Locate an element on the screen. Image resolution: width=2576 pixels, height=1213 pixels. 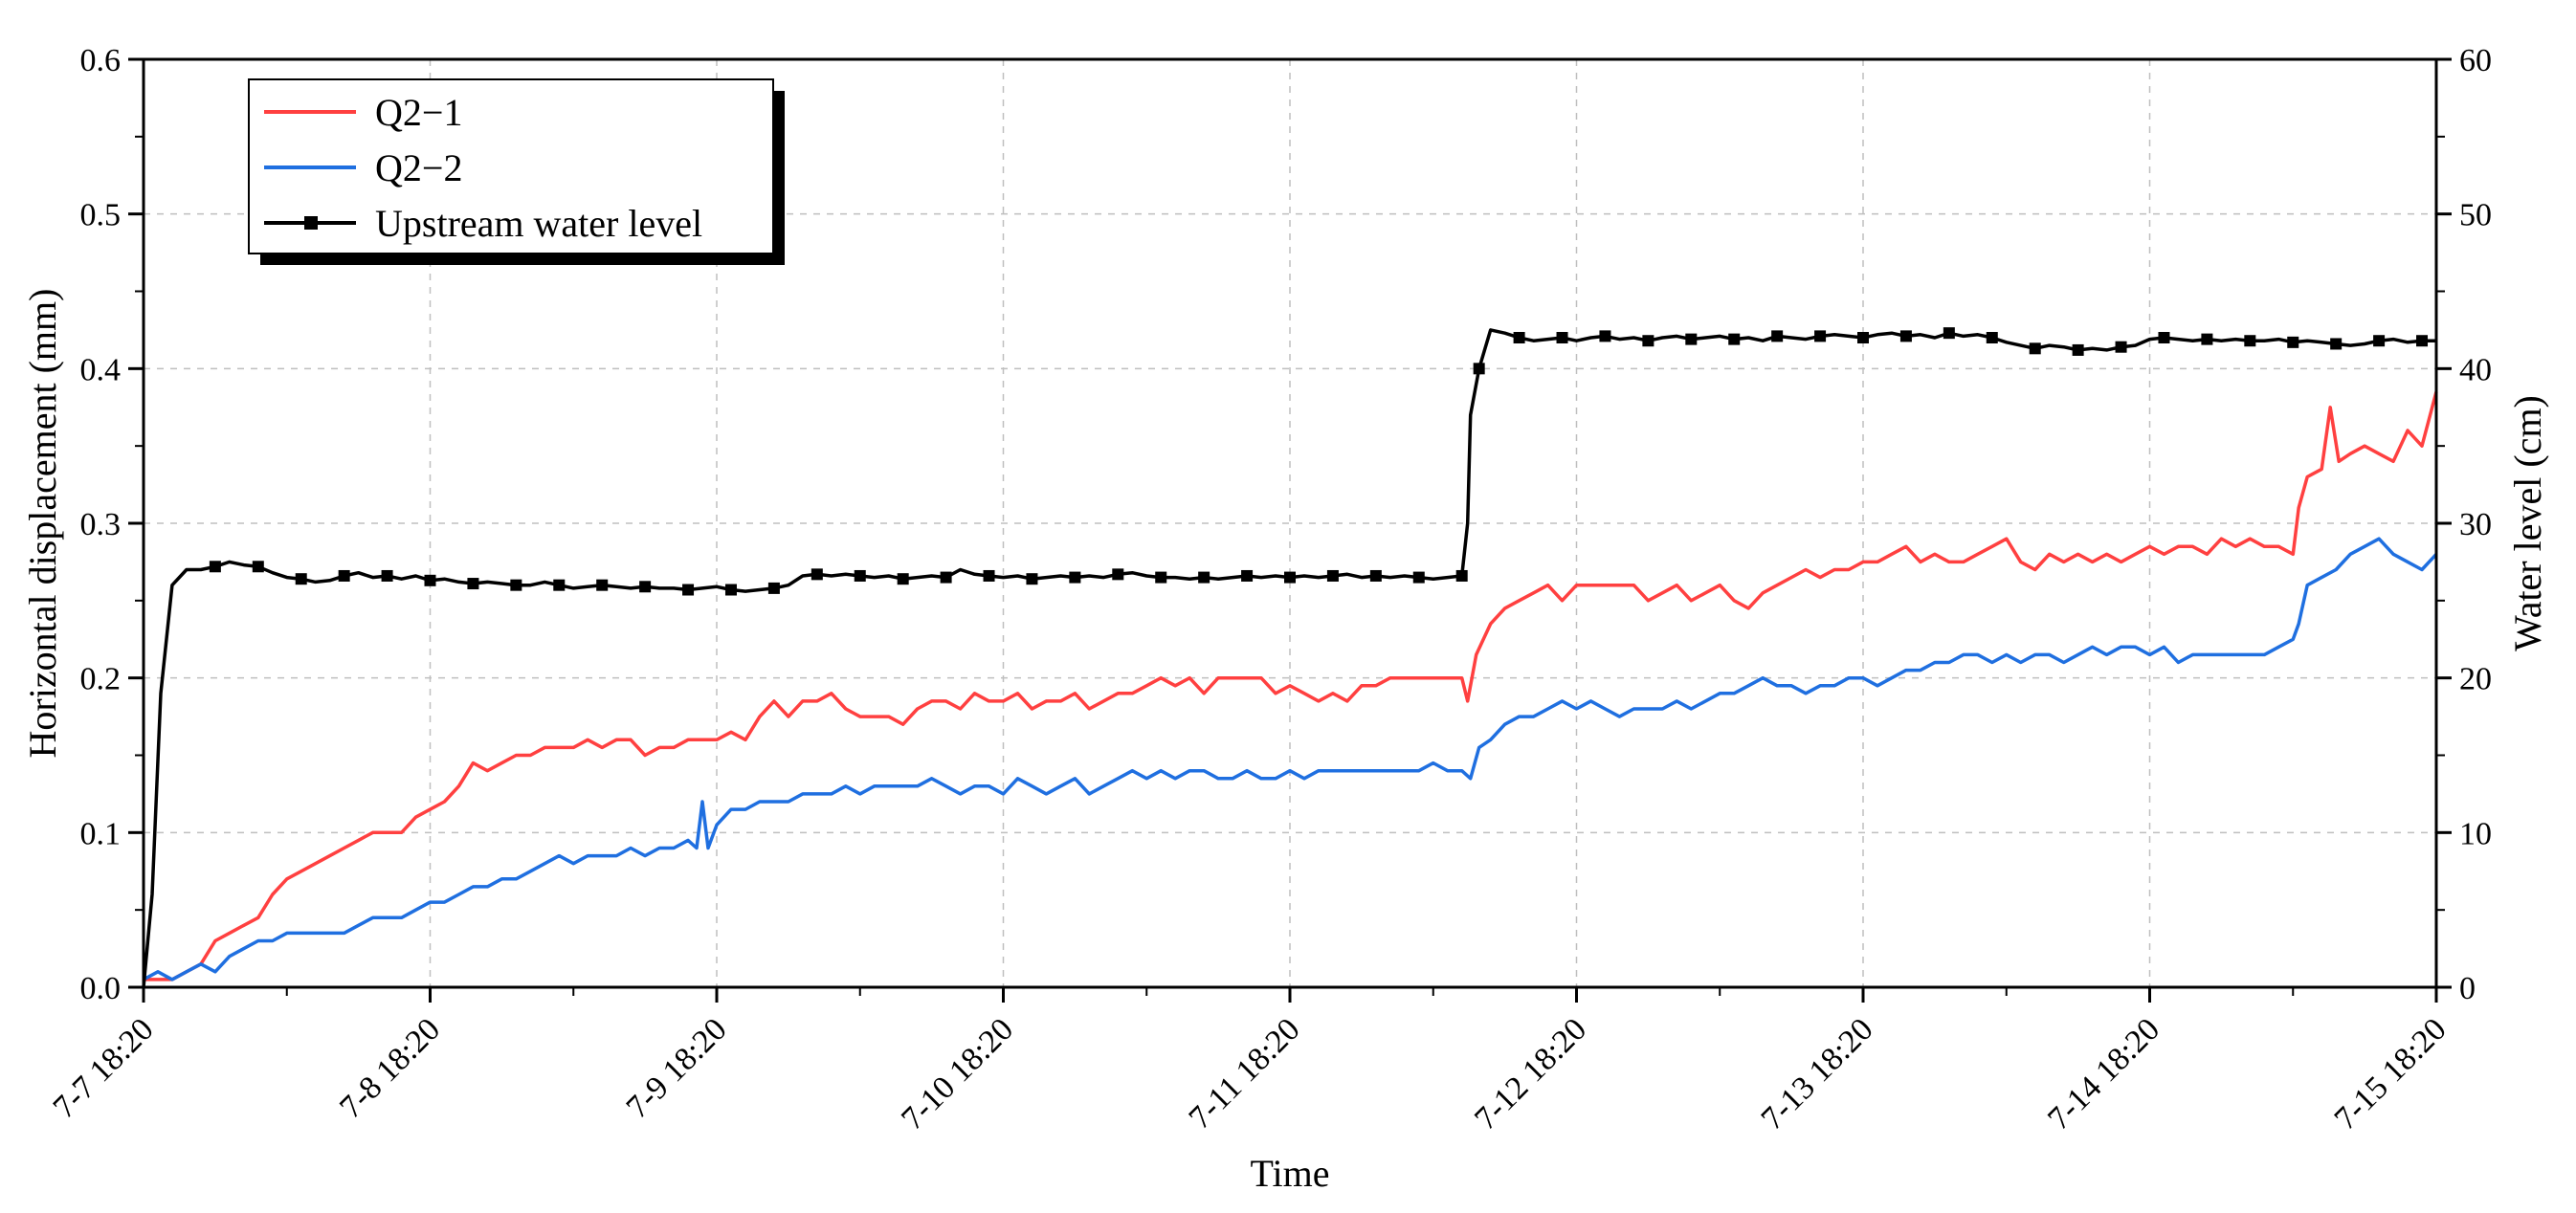
legend-label: Q2−1 is located at coordinates (418, 112).